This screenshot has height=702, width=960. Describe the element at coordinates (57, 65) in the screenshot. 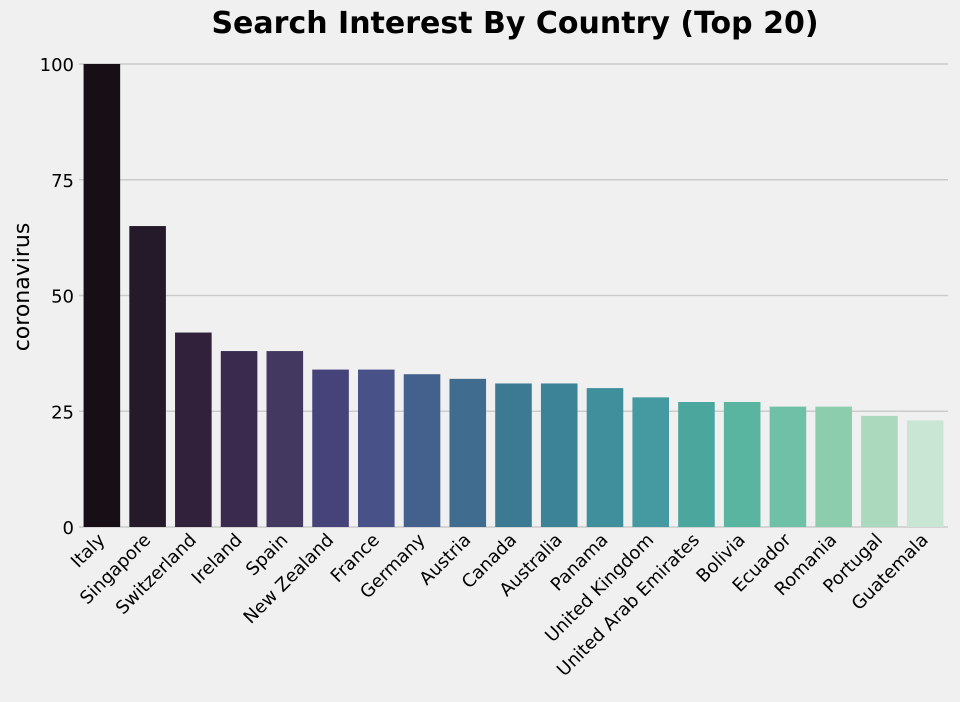

I see `y-tick-label: 100` at that location.